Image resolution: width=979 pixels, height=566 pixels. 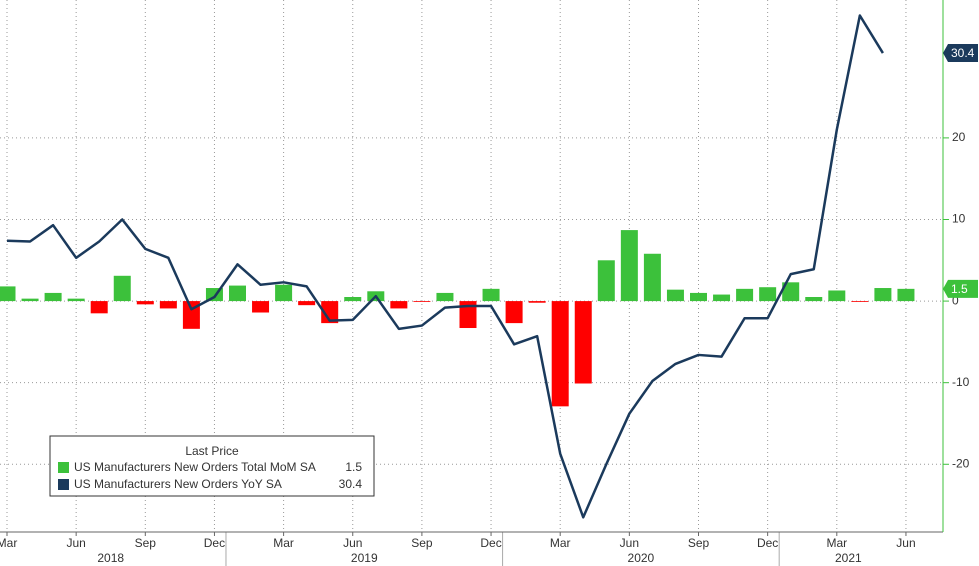 I want to click on year-label: 2018, so click(x=110, y=558).